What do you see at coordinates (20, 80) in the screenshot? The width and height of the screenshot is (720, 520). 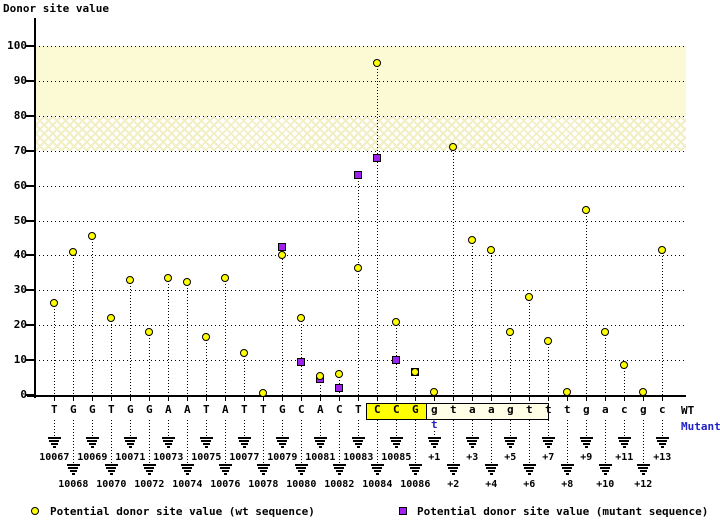 I see `y-tick-label-90: 90` at bounding box center [20, 80].